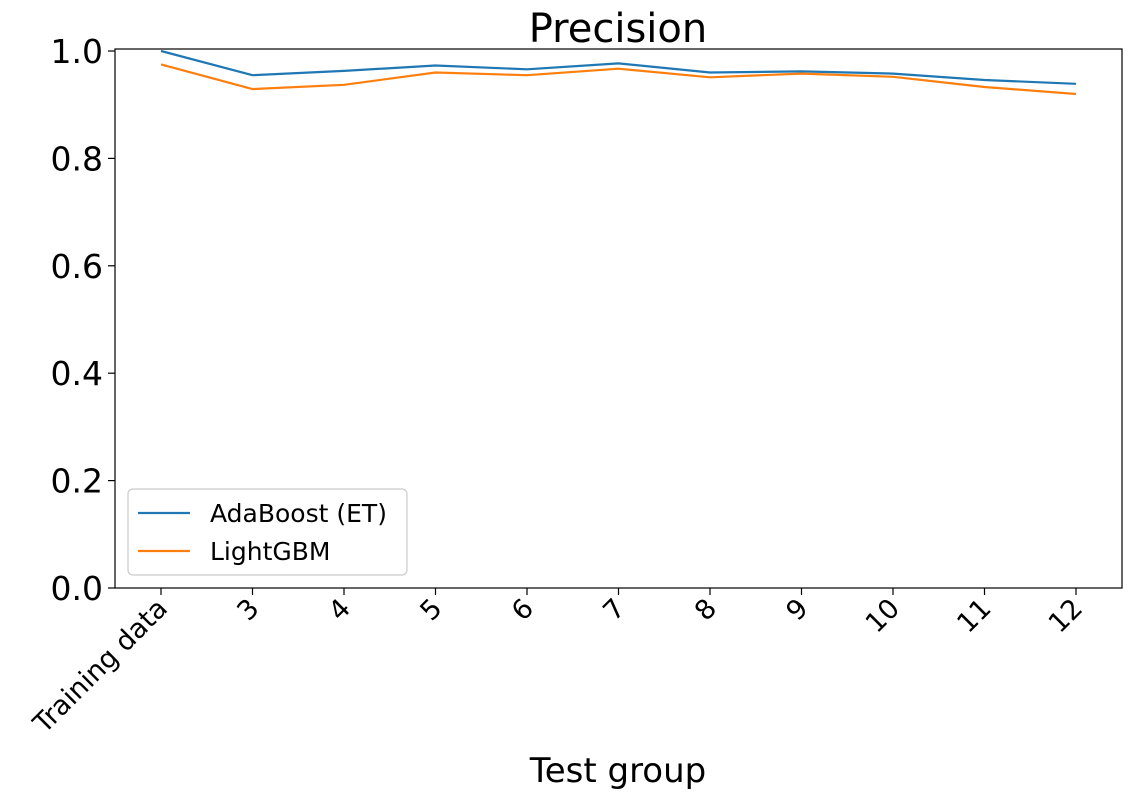 The height and width of the screenshot is (798, 1132). What do you see at coordinates (883, 616) in the screenshot?
I see `x-tick-label: 10` at bounding box center [883, 616].